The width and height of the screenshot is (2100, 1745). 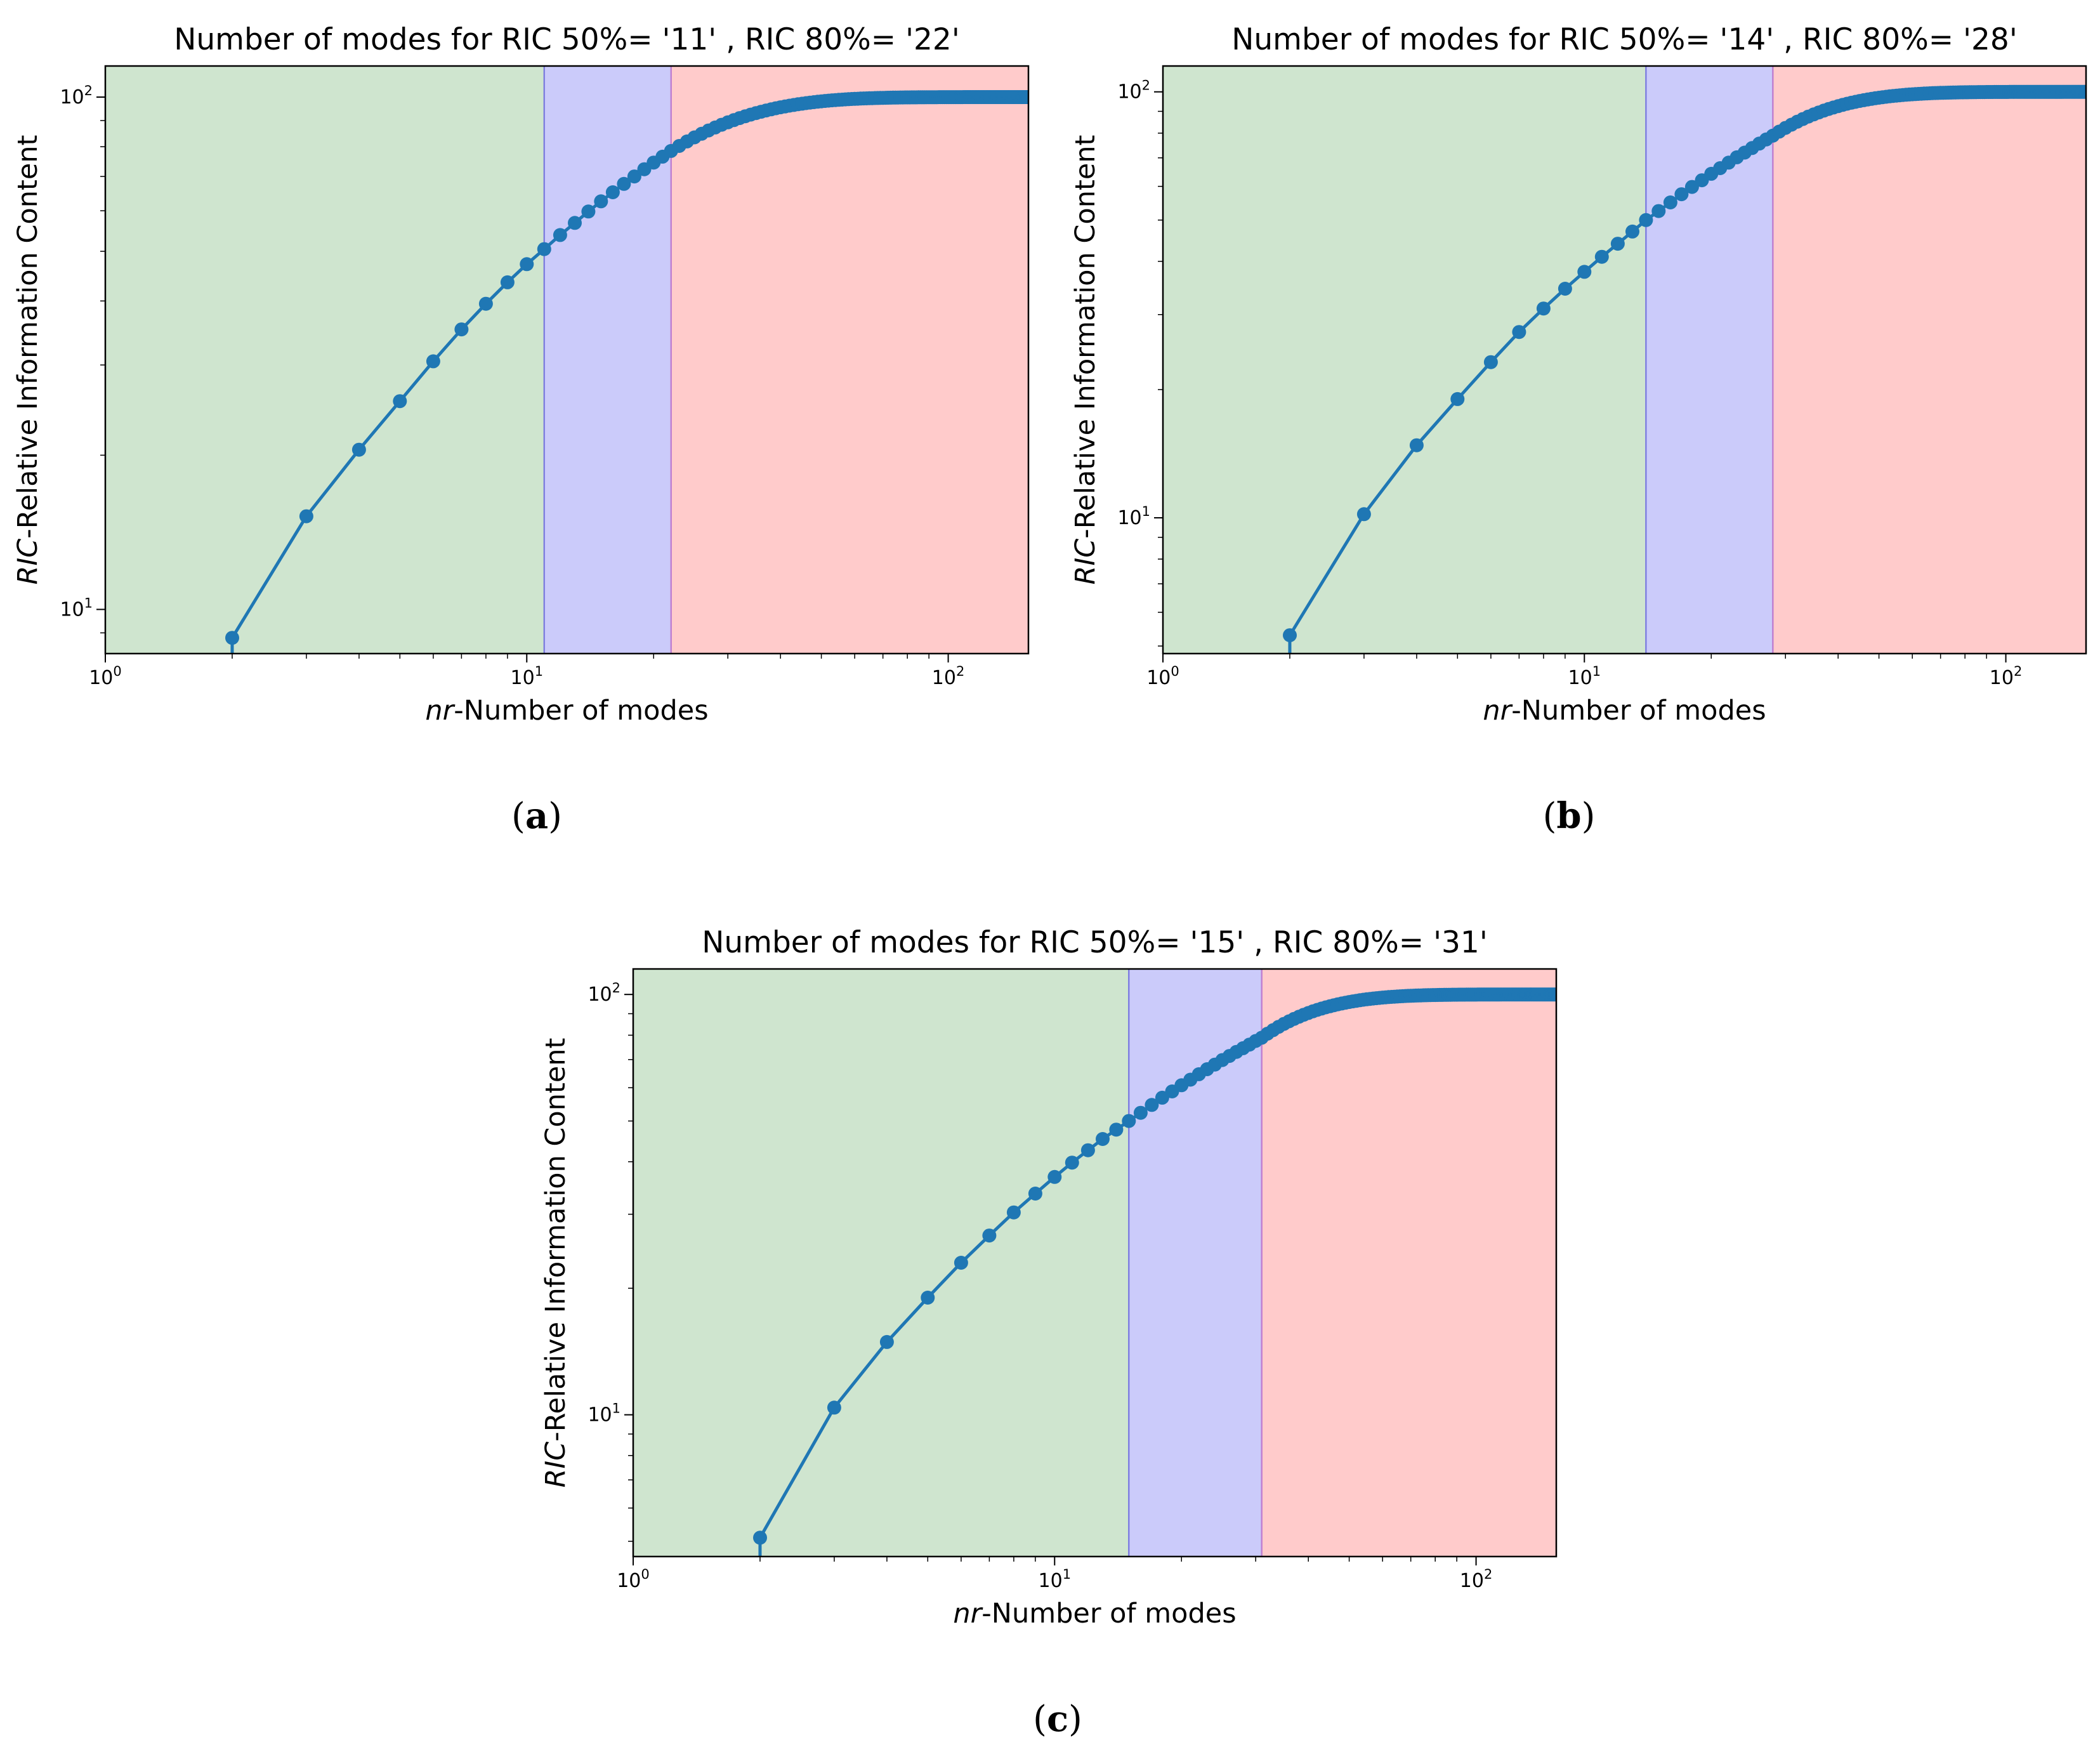 I want to click on x-tick-label: 10⁰, so click(x=1162, y=676).